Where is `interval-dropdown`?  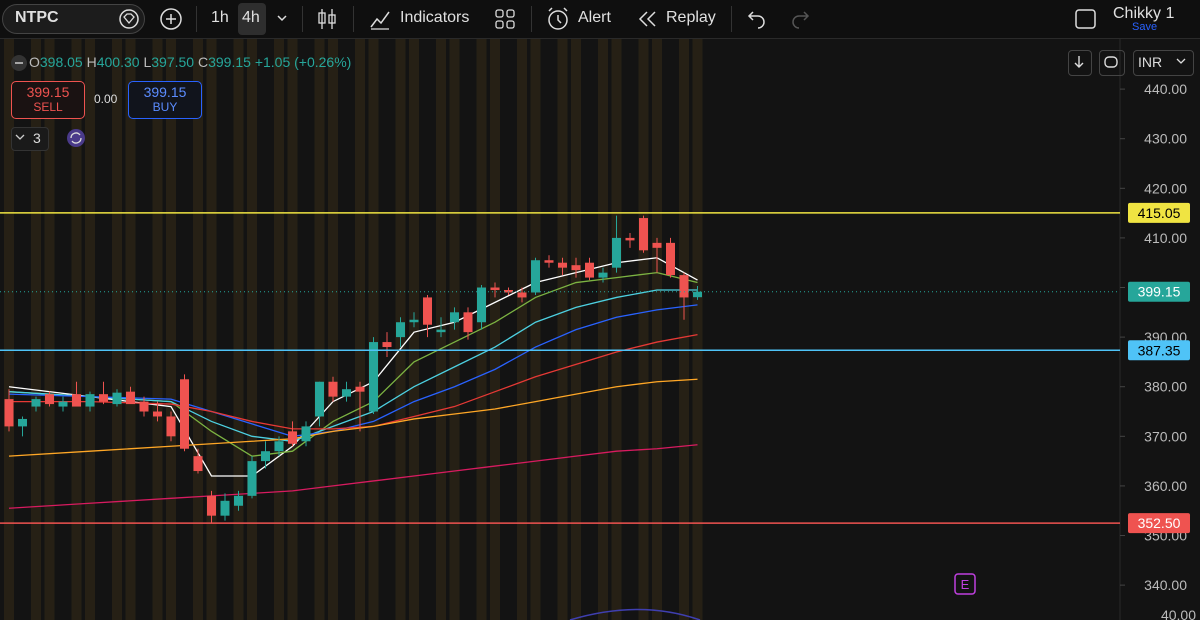
interval-dropdown is located at coordinates (282, 18).